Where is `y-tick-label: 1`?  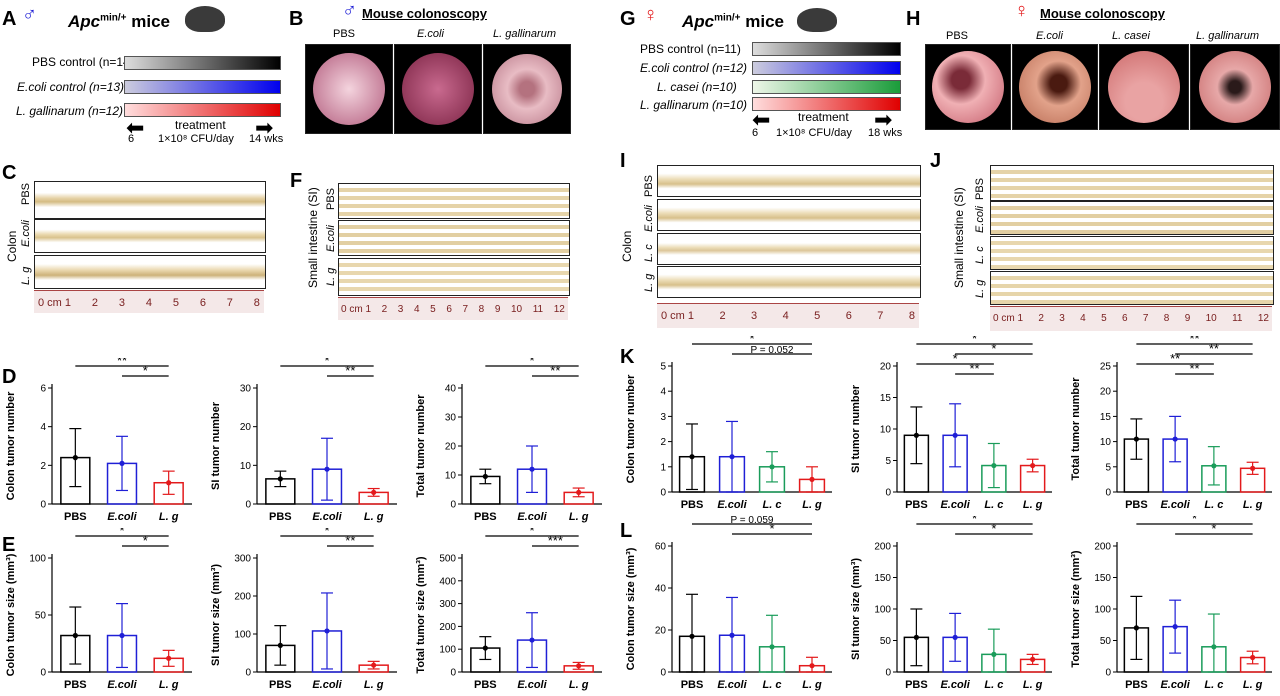 y-tick-label: 1 is located at coordinates (663, 467).